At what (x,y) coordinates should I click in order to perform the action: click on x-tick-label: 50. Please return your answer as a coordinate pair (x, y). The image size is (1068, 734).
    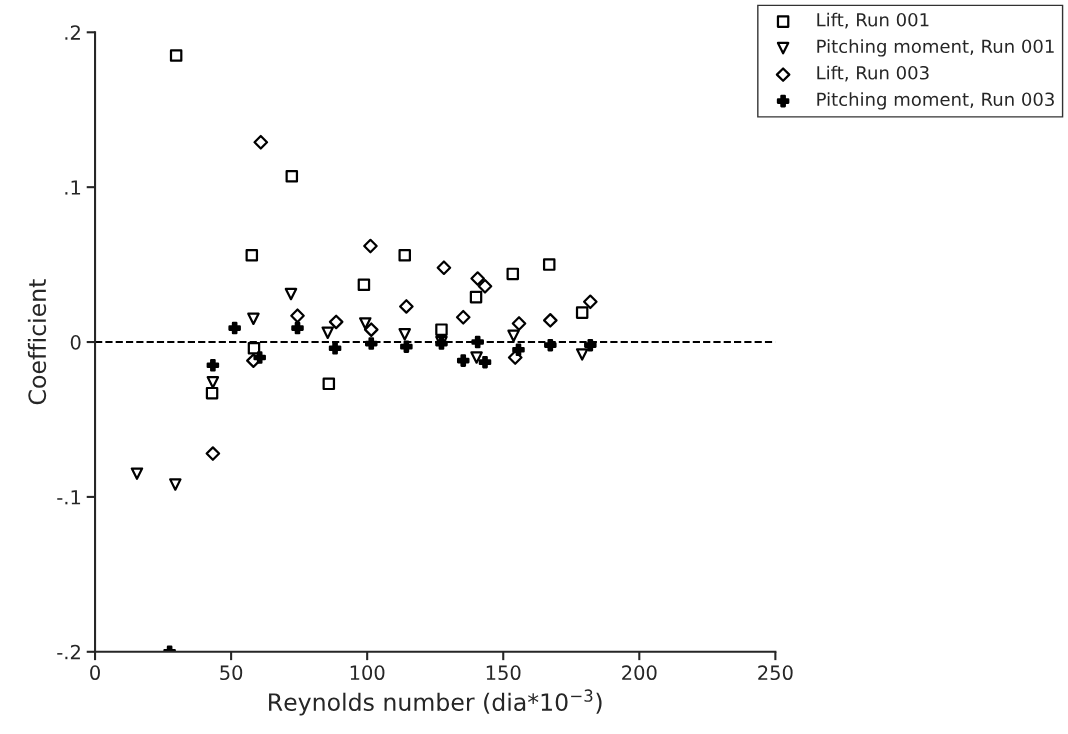
    Looking at the image, I should click on (231, 673).